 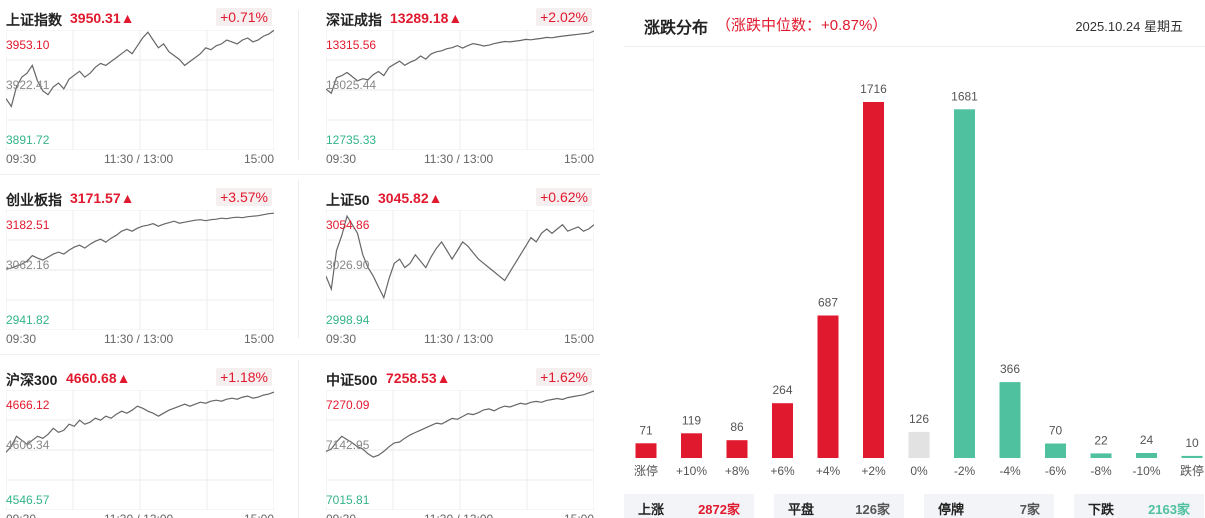 What do you see at coordinates (1101, 440) in the screenshot?
I see `bar-value-label: 22` at bounding box center [1101, 440].